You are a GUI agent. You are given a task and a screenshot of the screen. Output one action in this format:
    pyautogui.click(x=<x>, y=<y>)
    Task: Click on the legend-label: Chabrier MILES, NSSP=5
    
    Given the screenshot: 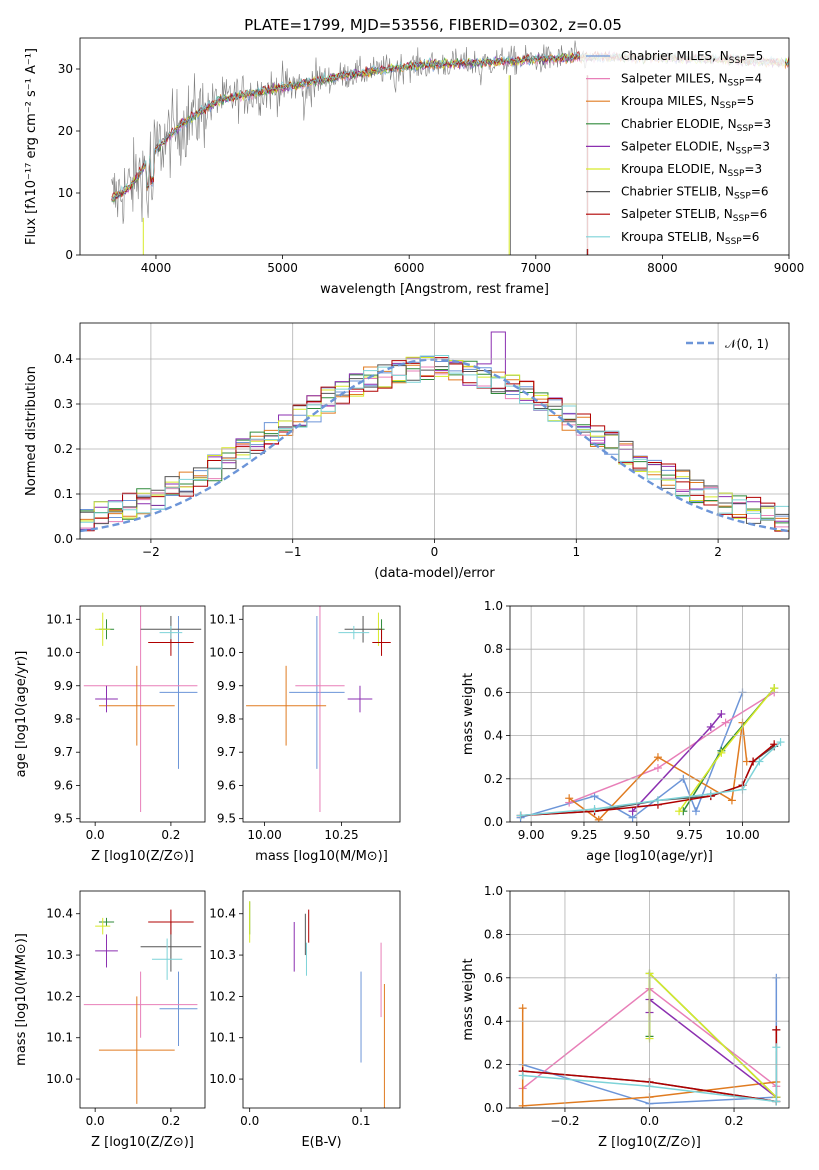 What is the action you would take?
    pyautogui.click(x=692, y=57)
    